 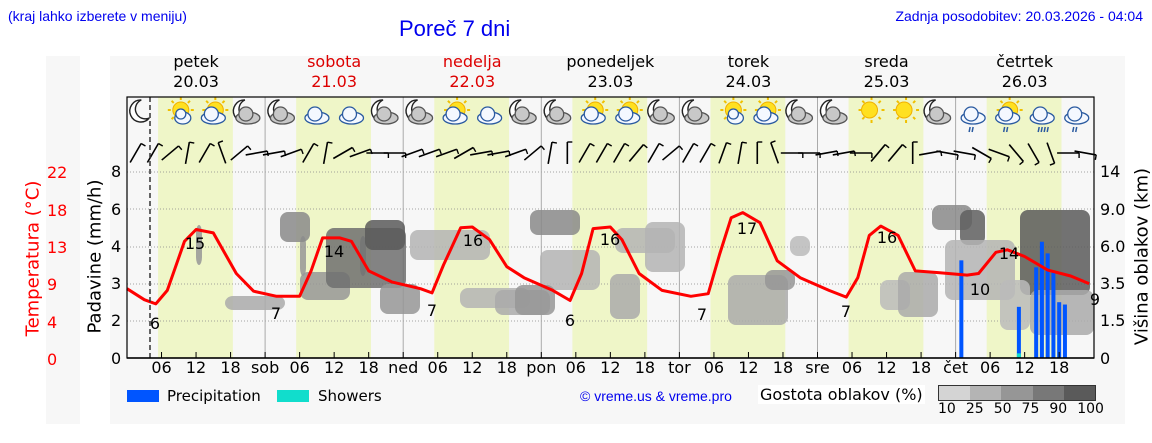 I want to click on day-label-3: ponedeljek 23.03, so click(x=610, y=72).